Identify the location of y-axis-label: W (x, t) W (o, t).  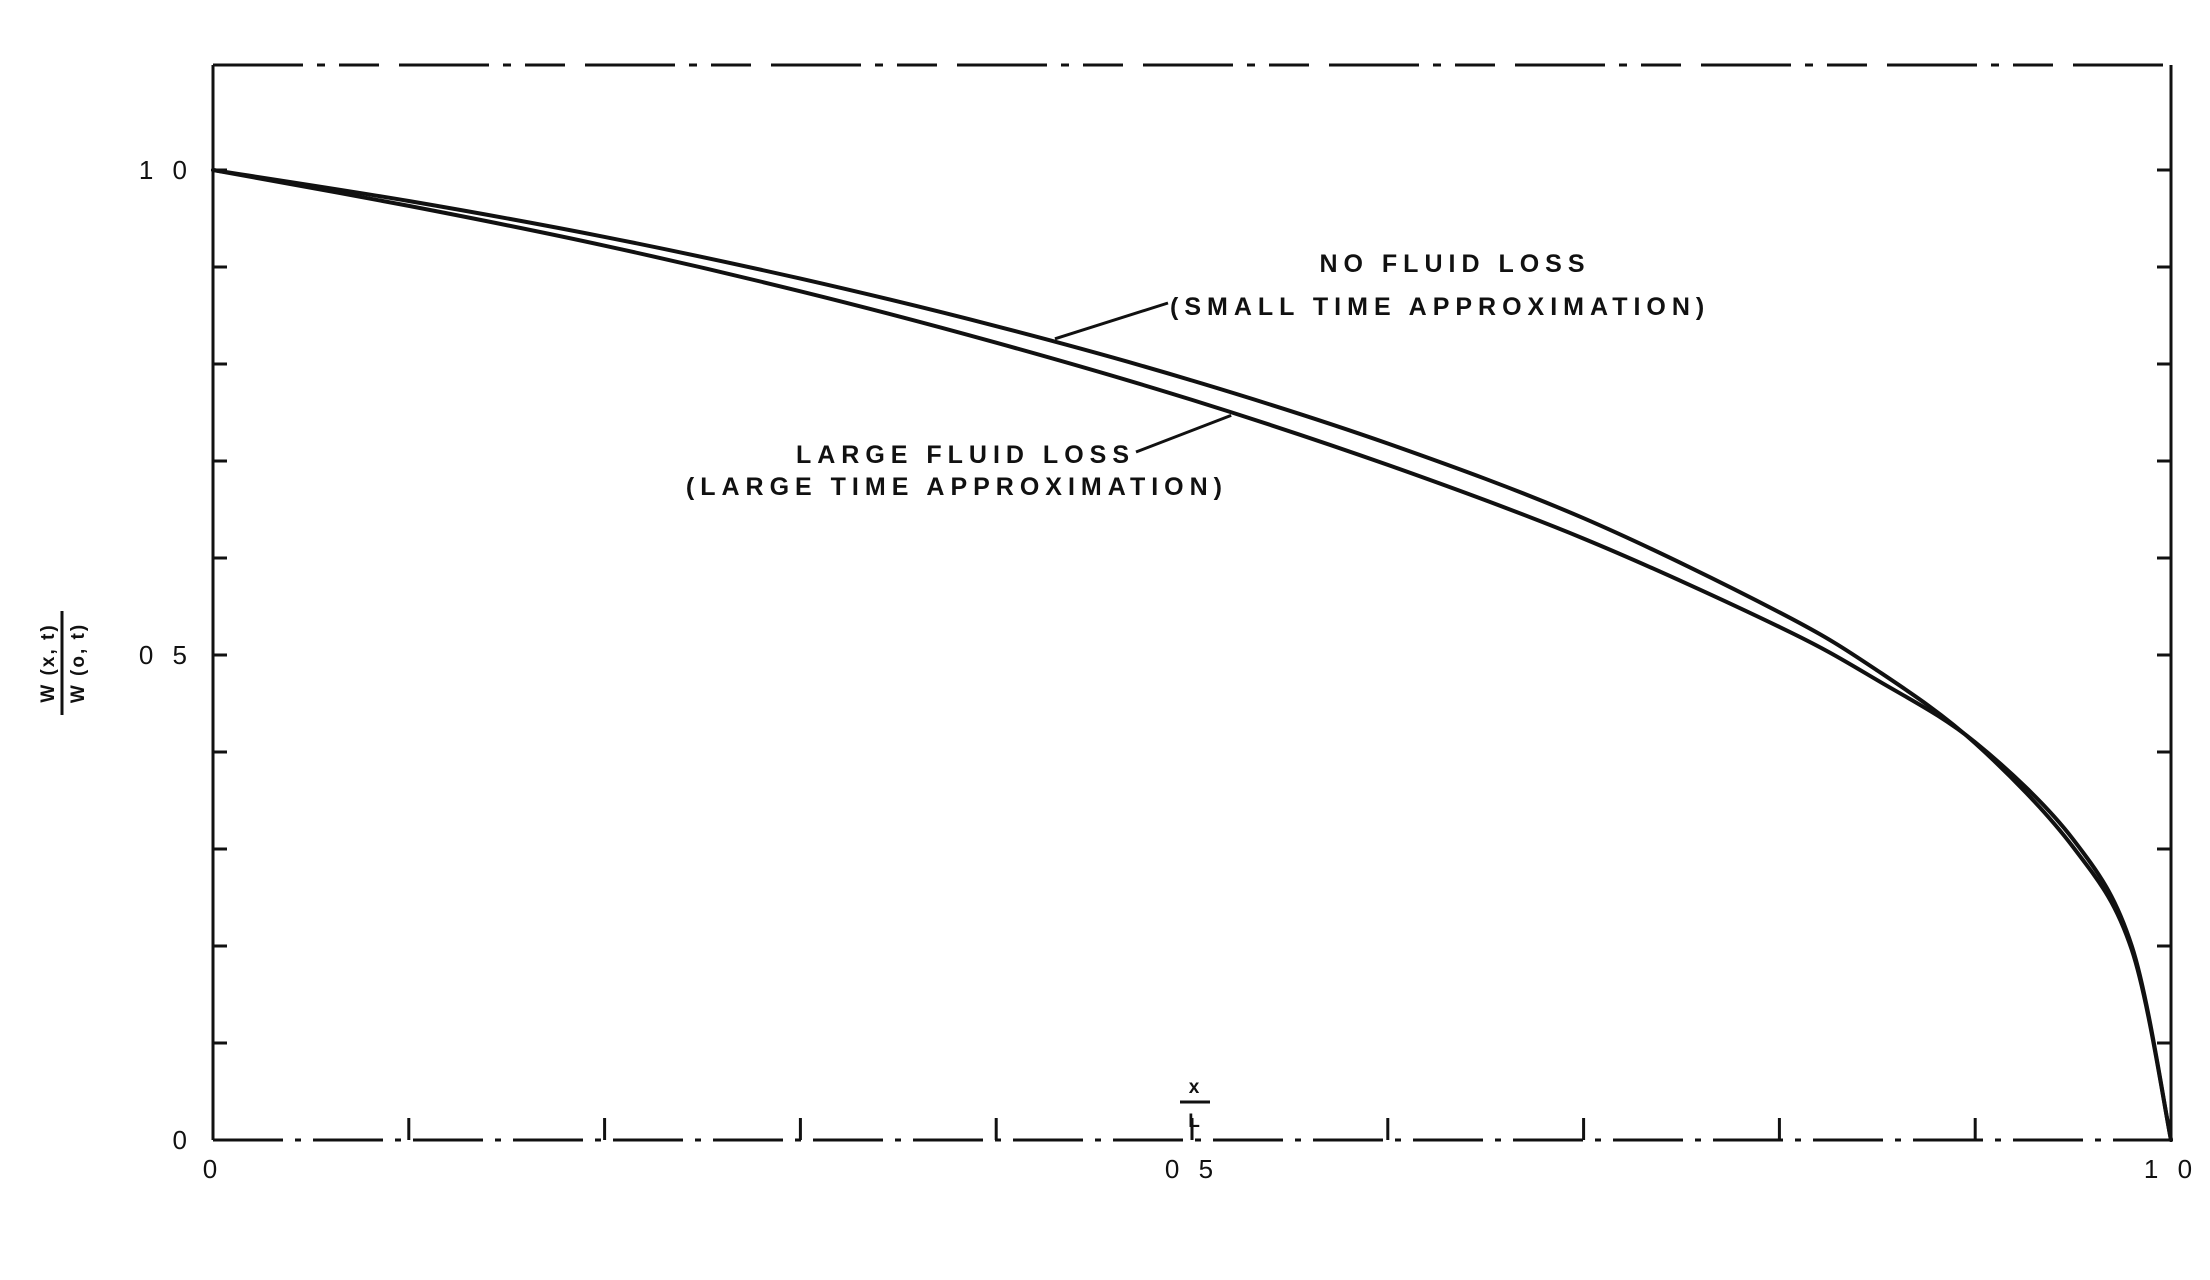
(63, 663).